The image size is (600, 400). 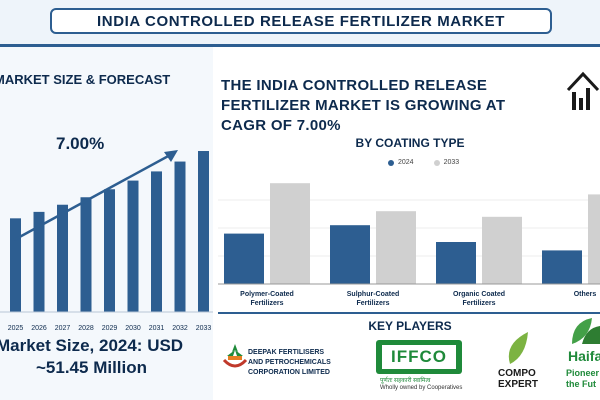 I want to click on key-players-divider, so click(x=409, y=313).